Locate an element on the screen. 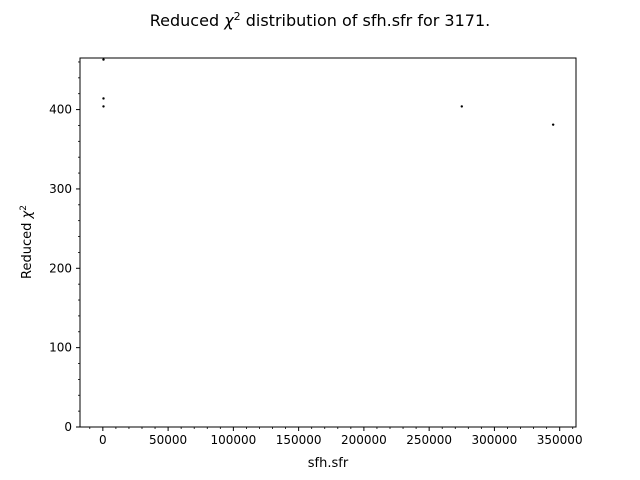  x-tick-label: 300000 is located at coordinates (495, 440).